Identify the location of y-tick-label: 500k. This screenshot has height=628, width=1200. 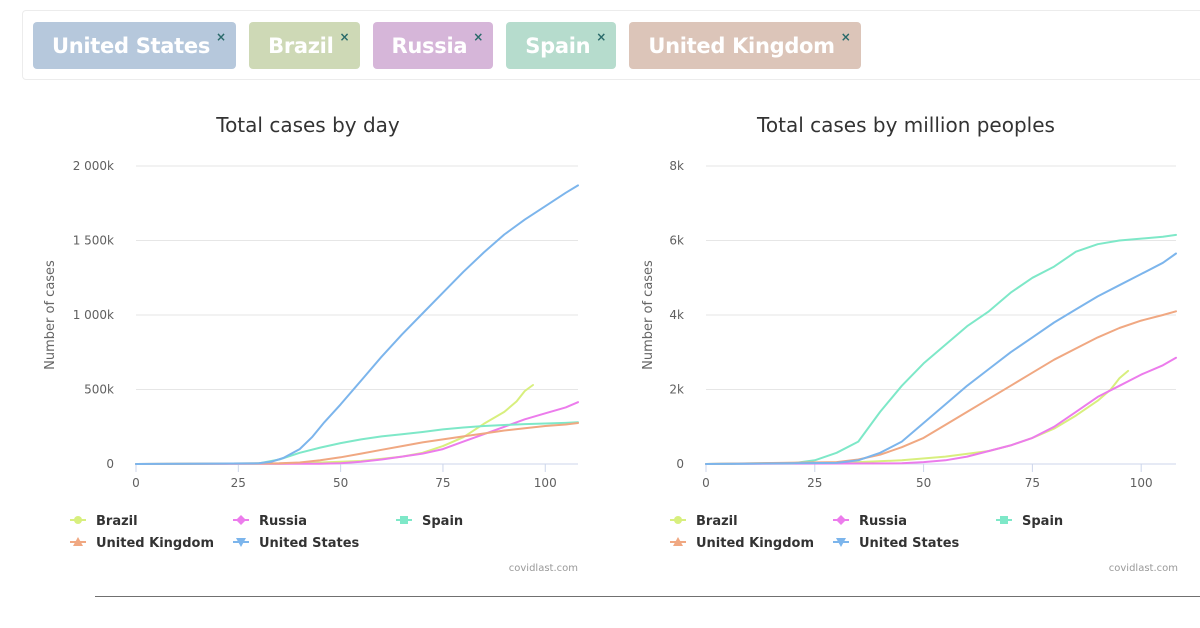
(99, 390).